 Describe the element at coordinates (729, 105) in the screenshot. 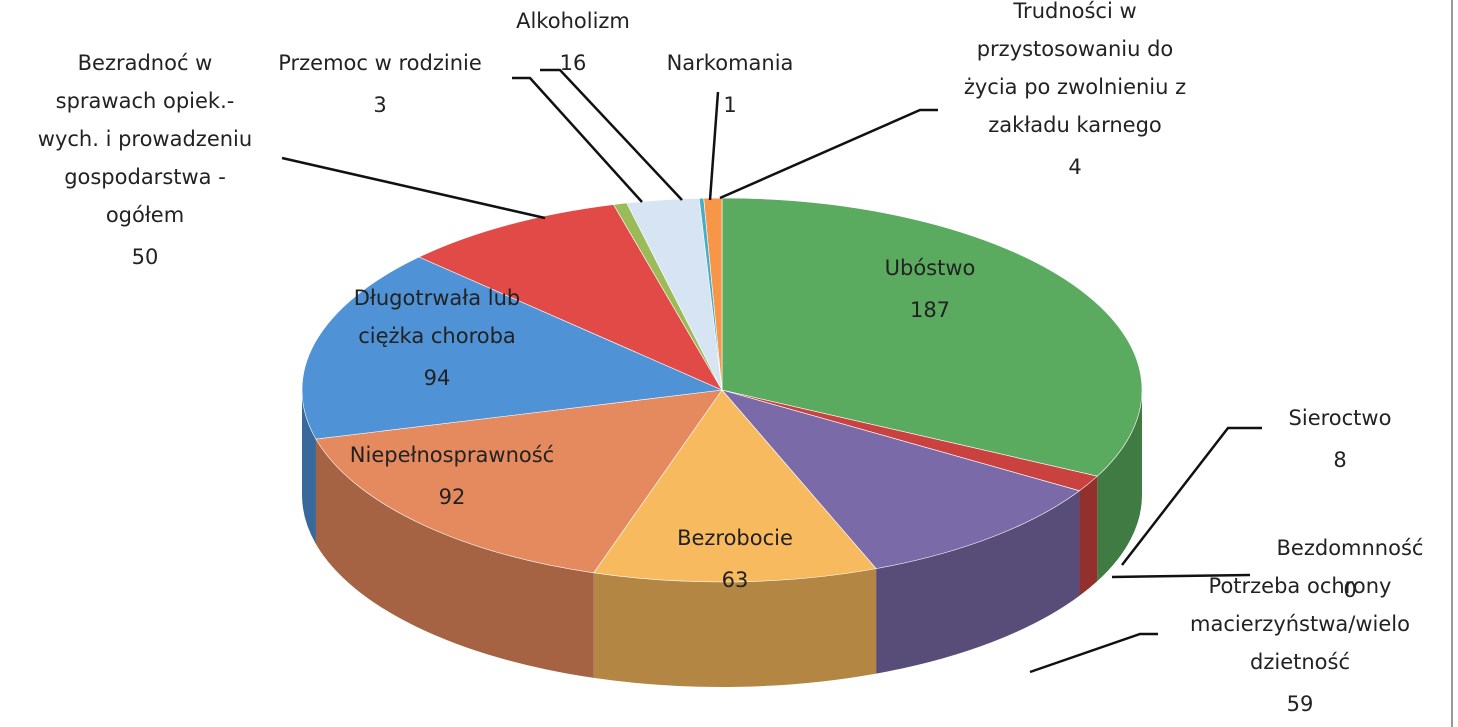

I see `value-label: 1` at that location.